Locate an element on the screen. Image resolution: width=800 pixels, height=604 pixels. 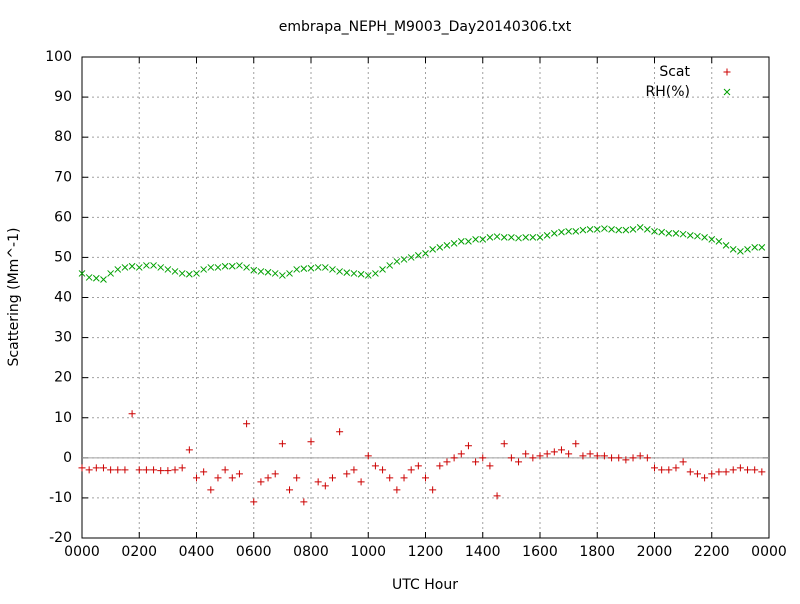
y-tick-label: 100 is located at coordinates (58, 57).